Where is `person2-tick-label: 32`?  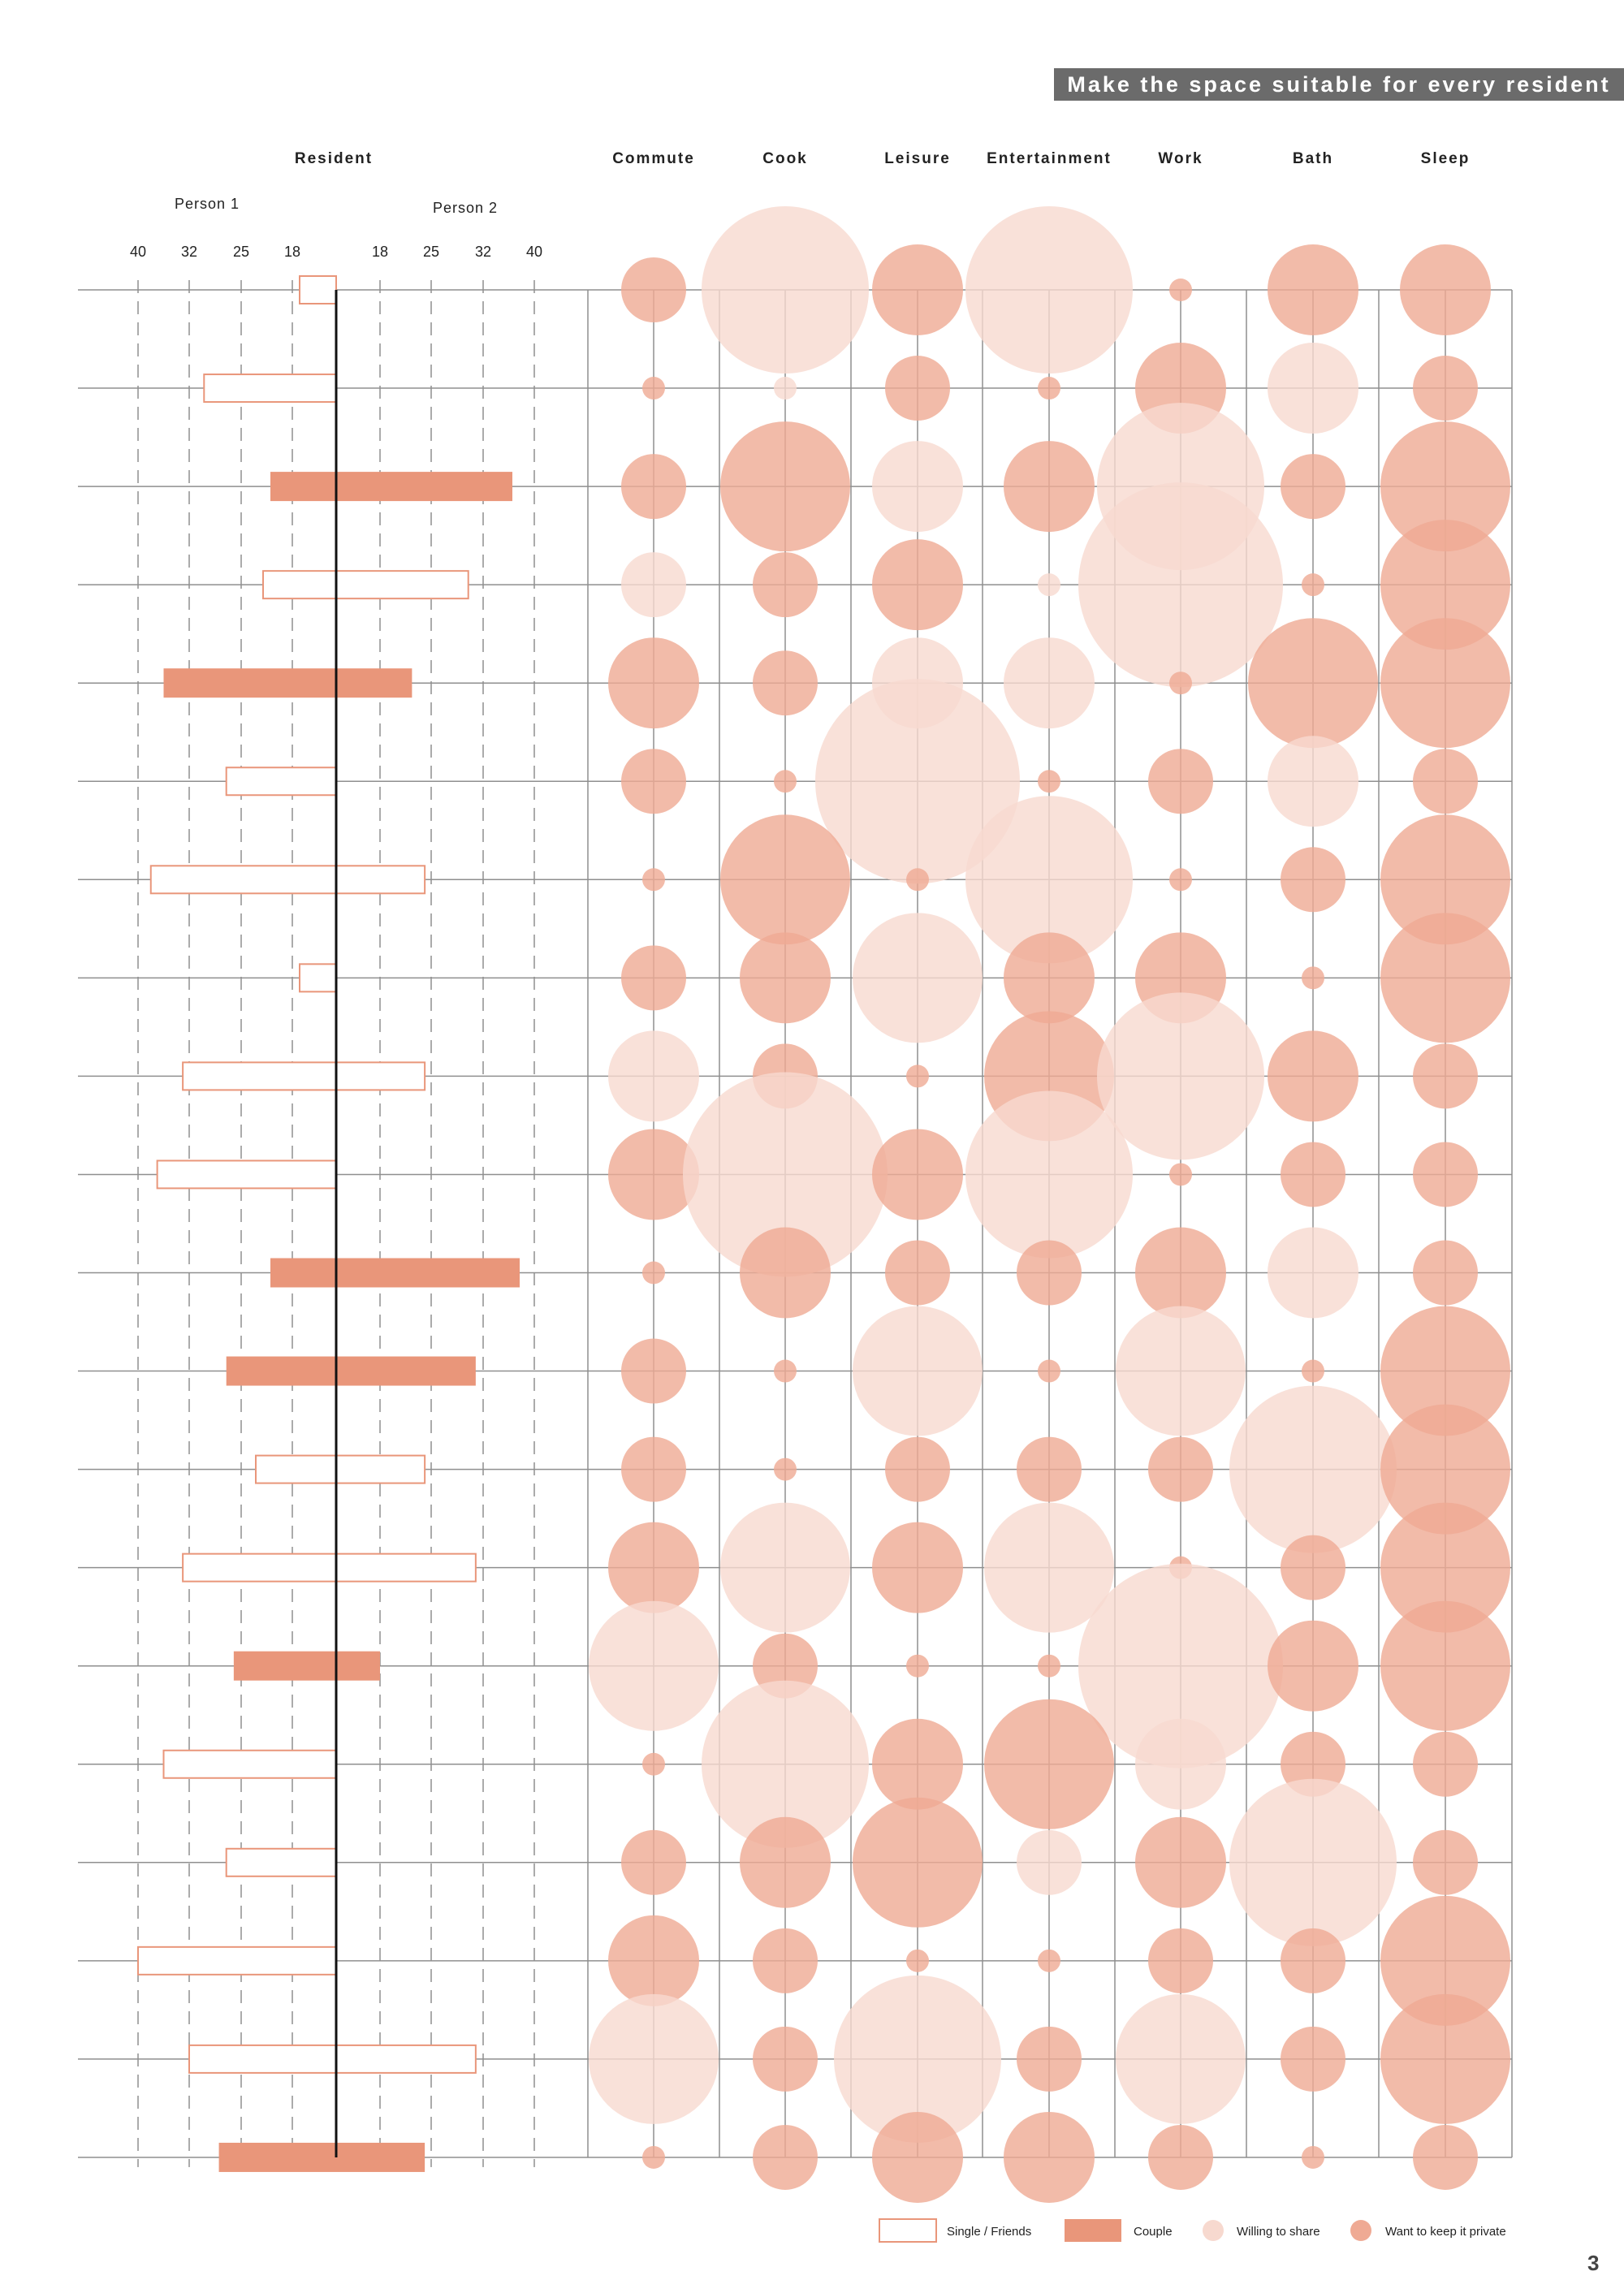
person2-tick-label: 32 is located at coordinates (483, 252).